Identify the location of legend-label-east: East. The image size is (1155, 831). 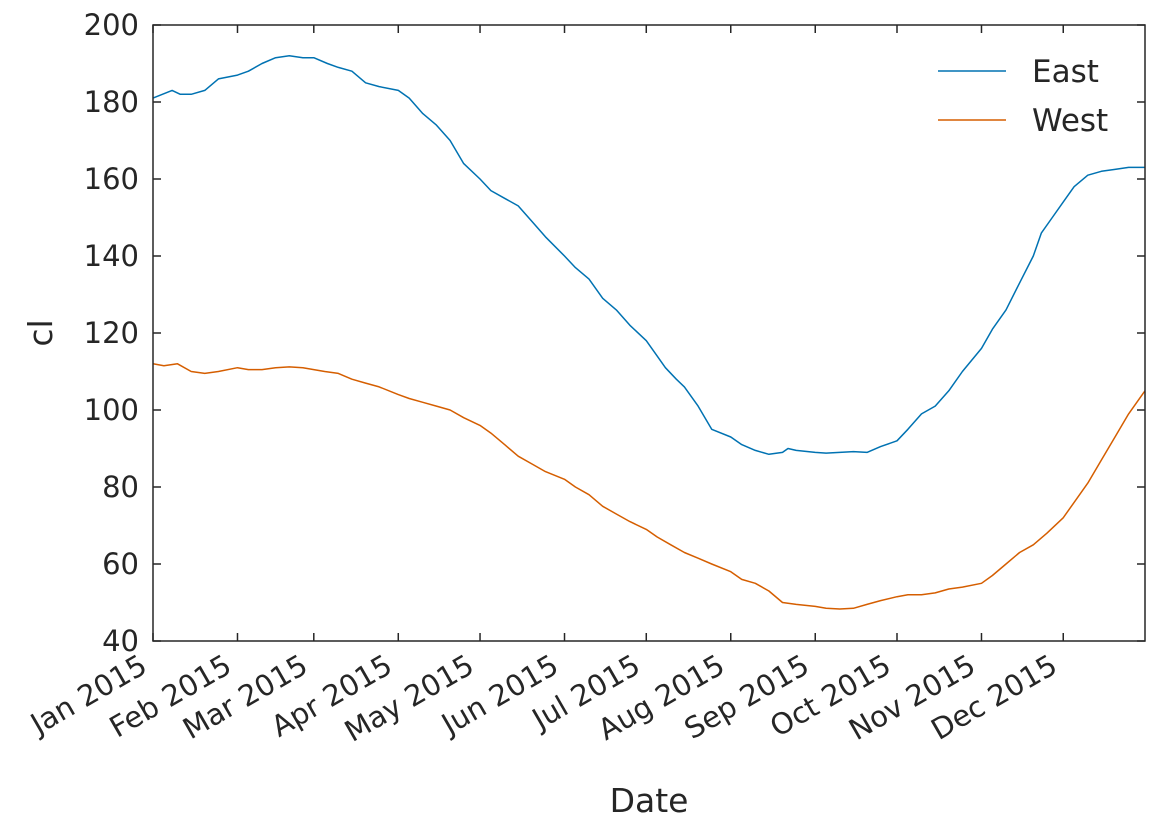
(1065, 72).